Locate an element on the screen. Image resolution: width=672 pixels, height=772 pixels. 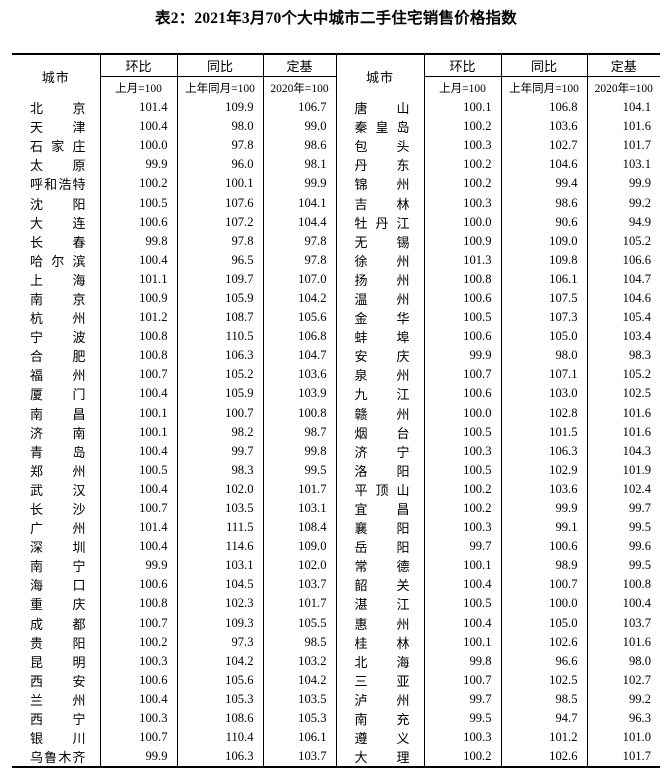
city-name-left: 南 昌 is located at coordinates (56, 413).